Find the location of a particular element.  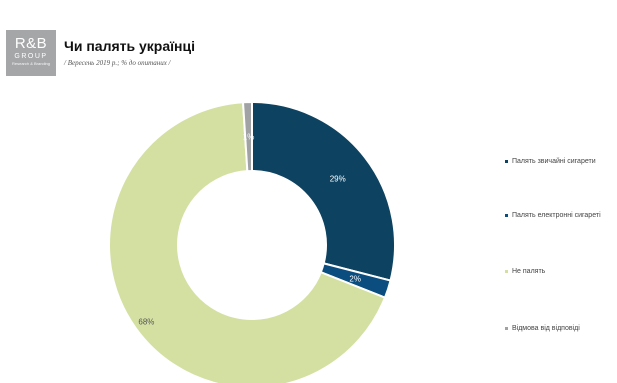

legend-label: Відмова від відповіді is located at coordinates (546, 328).